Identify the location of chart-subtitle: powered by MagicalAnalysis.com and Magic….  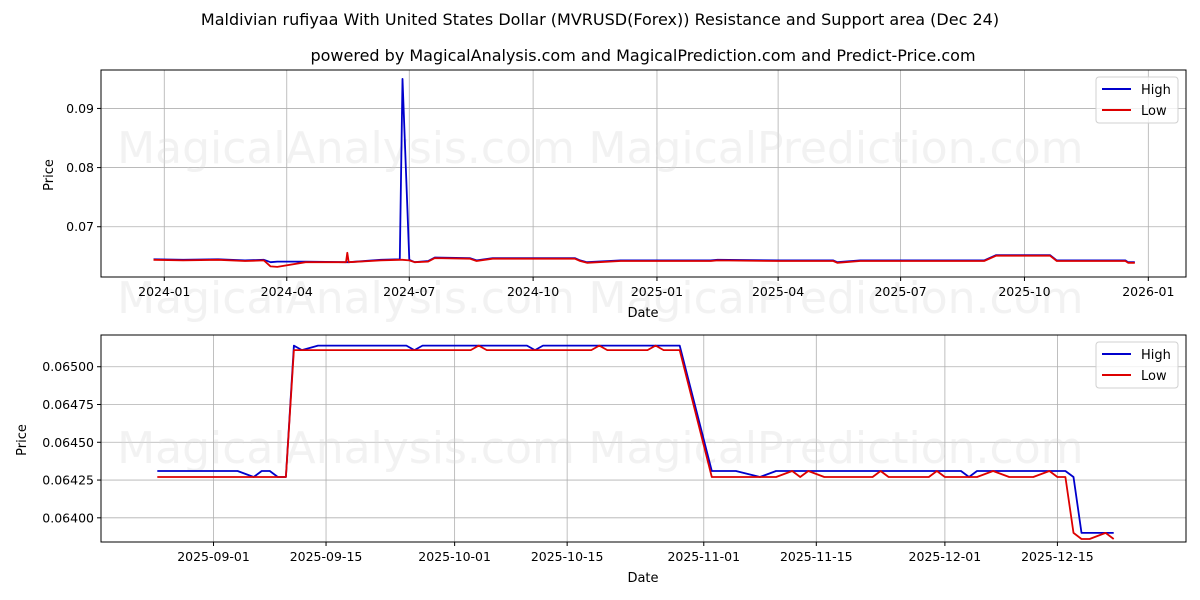
(643, 55).